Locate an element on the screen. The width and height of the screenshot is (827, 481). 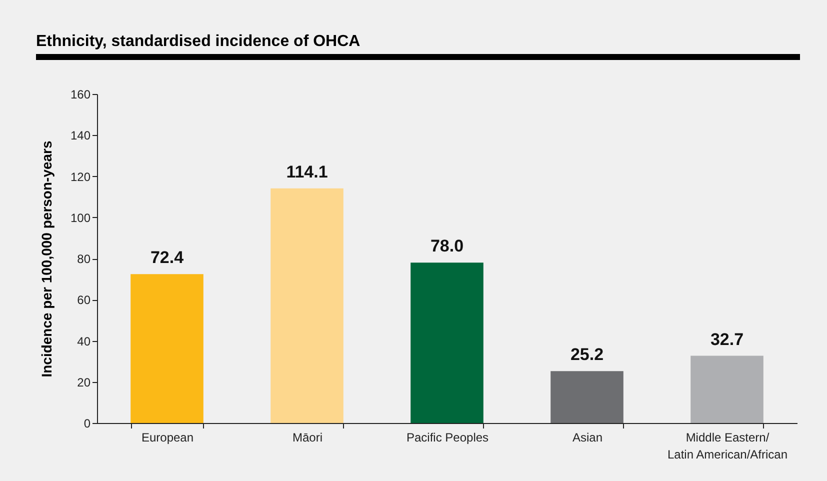
y-tick-label: 0 is located at coordinates (87, 423).